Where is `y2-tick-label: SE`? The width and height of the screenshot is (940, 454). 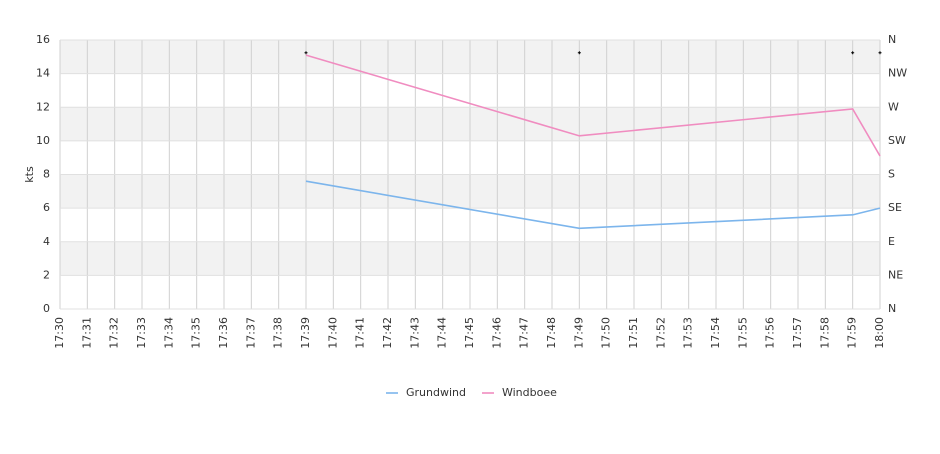 y2-tick-label: SE is located at coordinates (895, 207).